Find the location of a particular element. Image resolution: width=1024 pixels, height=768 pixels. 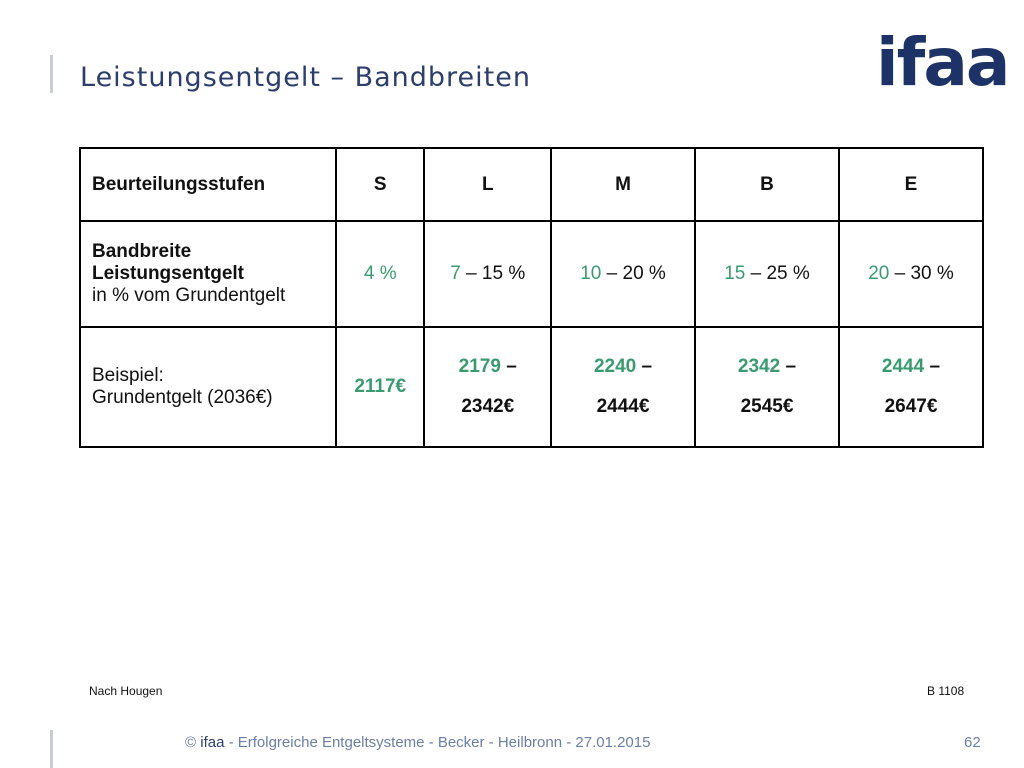

example-label-line2: Grundentgelt (2036€) is located at coordinates (182, 397).